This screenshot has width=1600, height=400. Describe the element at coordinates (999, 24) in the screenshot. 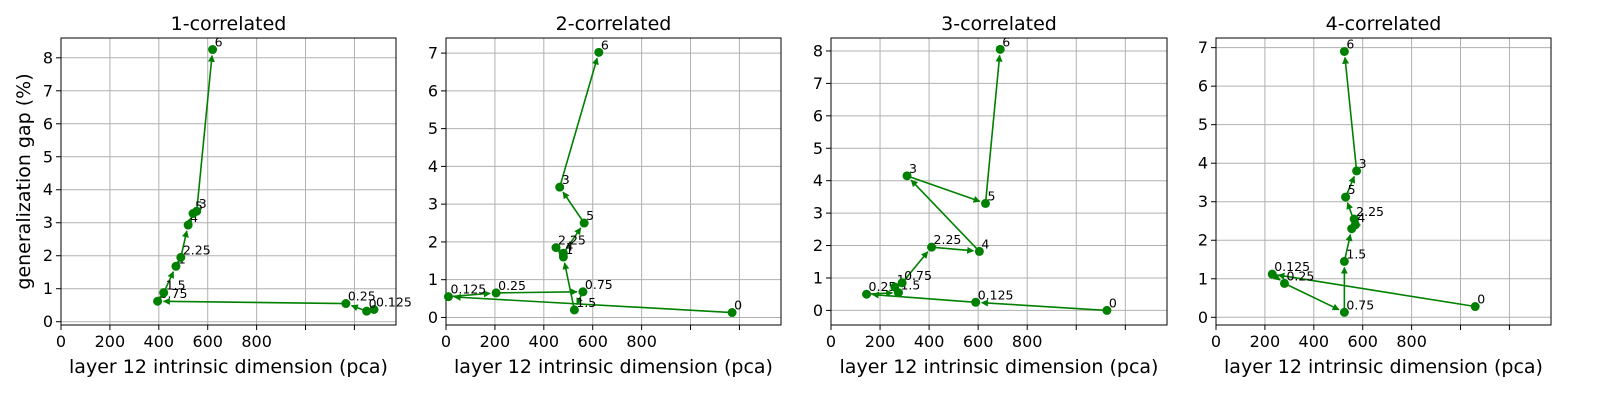

I see `chart-title: 3-correlated` at that location.